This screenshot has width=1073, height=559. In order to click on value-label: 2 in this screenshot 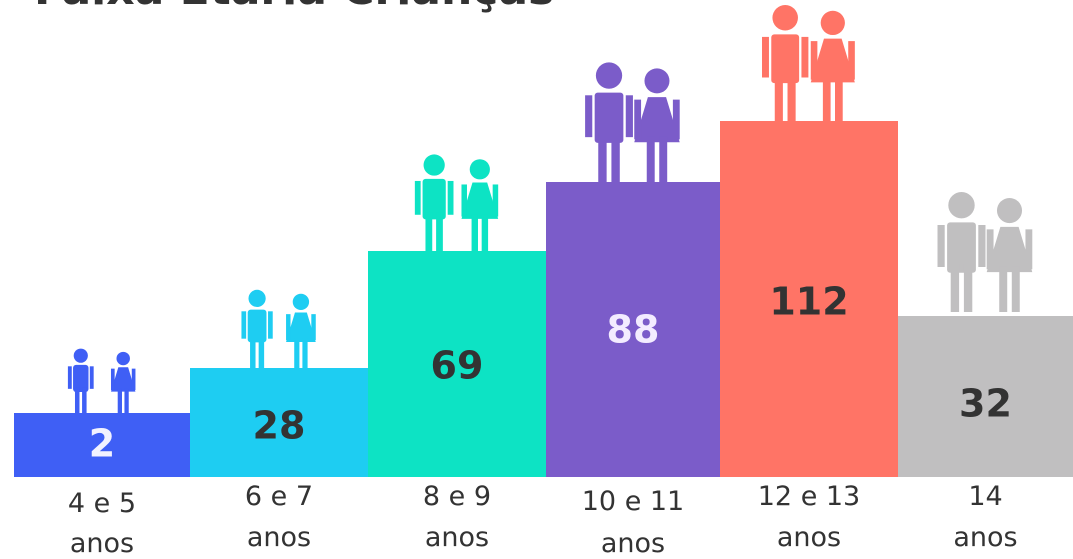, I will do `click(102, 444)`.